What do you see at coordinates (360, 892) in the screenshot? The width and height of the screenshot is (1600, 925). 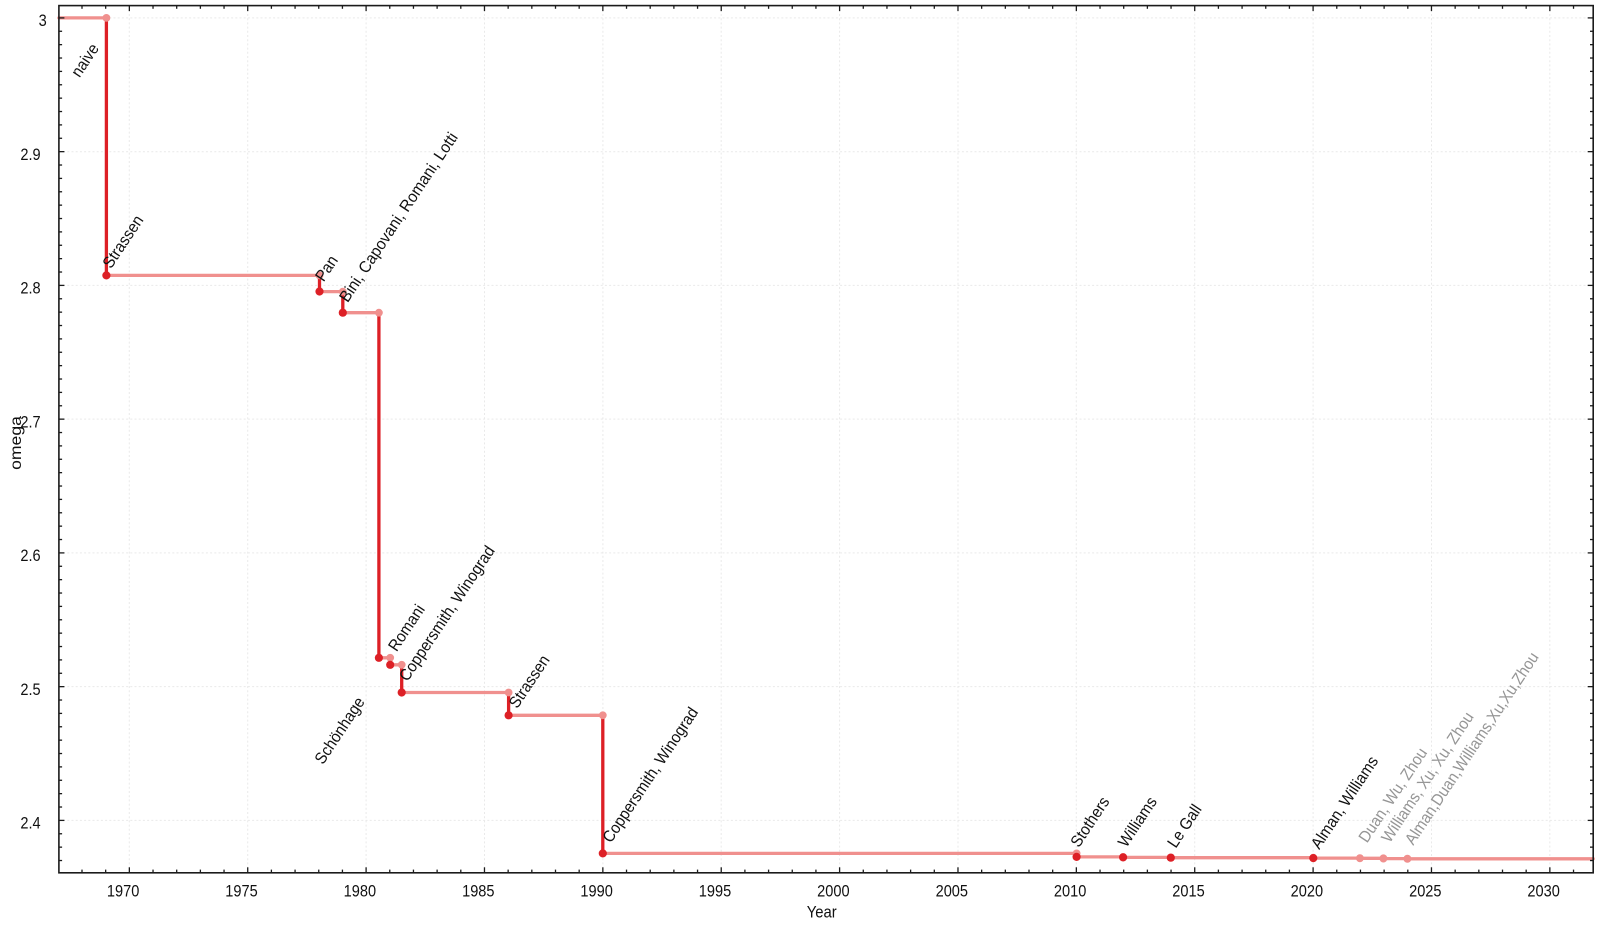 I see `svg-text: 1980` at bounding box center [360, 892].